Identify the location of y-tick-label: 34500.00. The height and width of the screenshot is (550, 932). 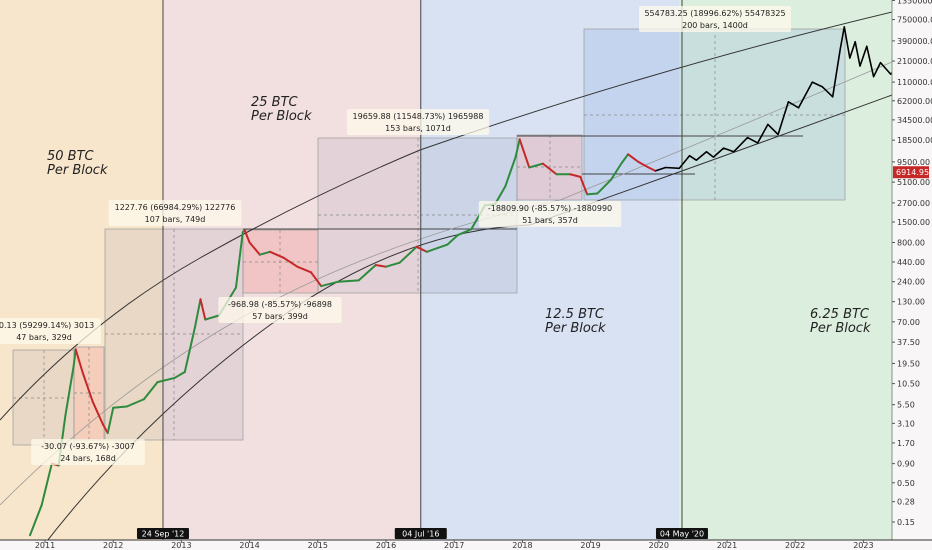
(914, 120).